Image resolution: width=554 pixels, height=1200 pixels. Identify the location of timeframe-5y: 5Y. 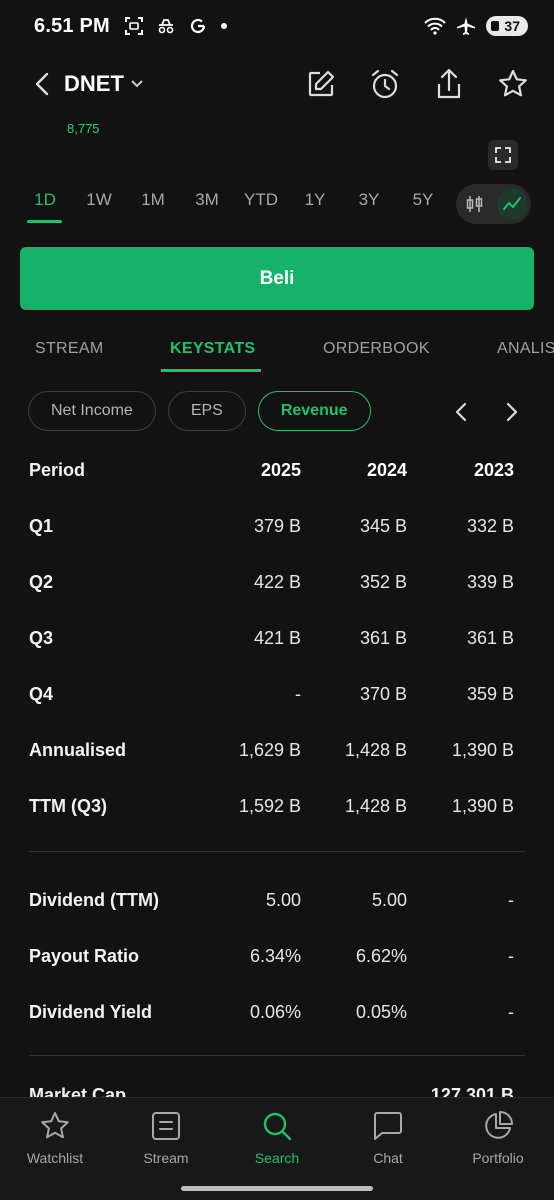
(423, 199).